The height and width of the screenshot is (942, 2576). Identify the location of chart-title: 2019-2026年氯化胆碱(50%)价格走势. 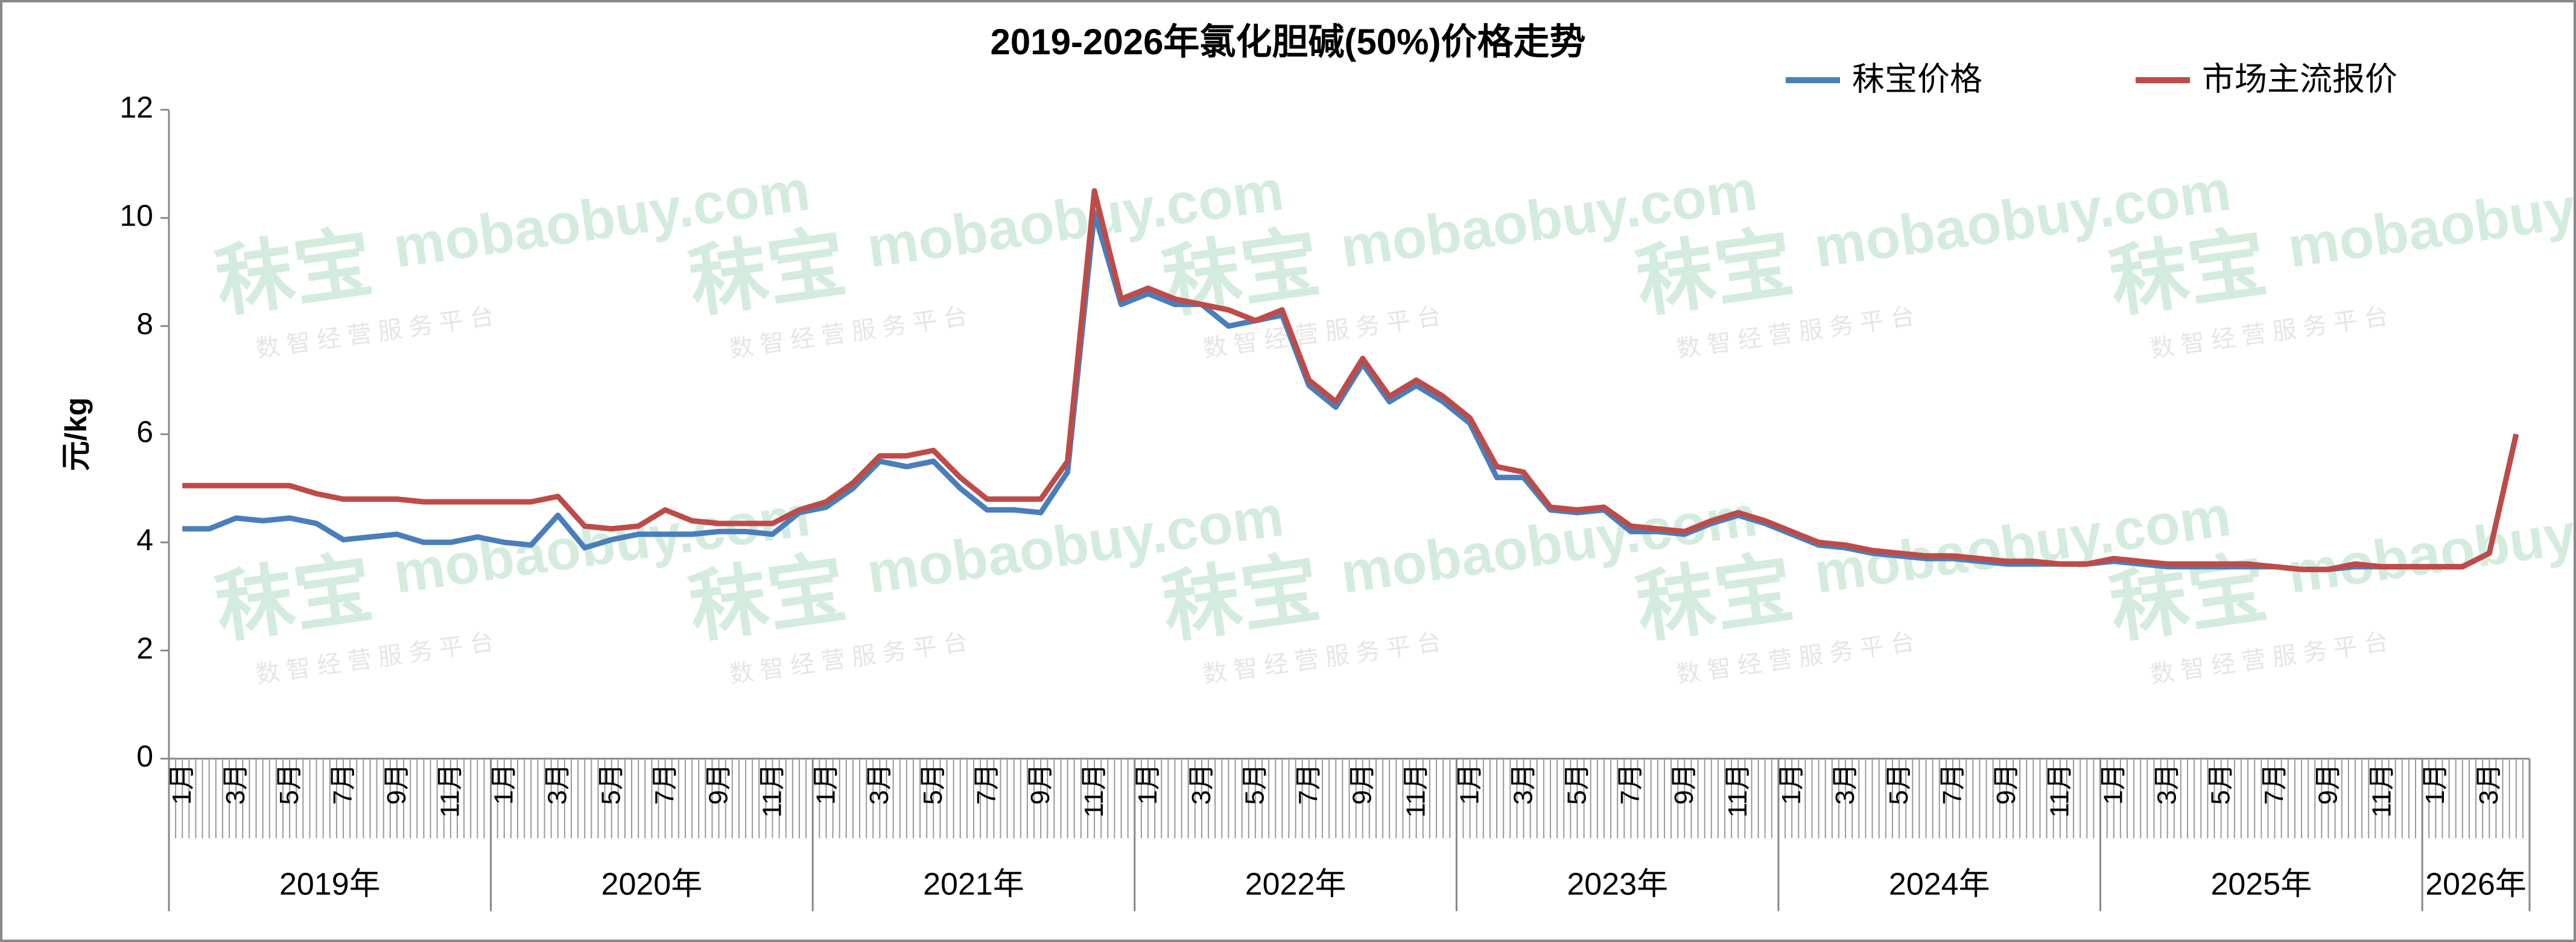
(1288, 42).